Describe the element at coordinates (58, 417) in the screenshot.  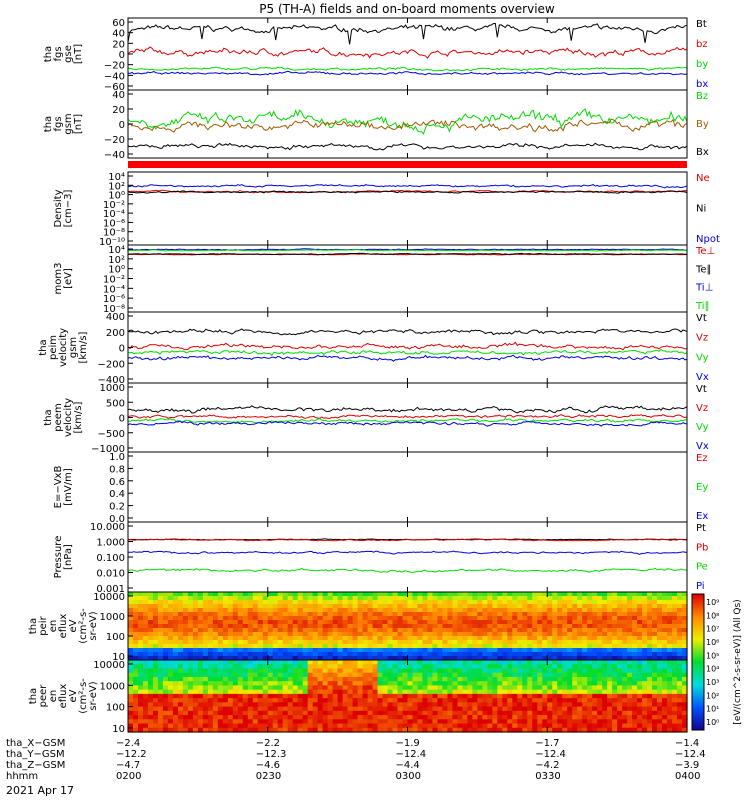
I see `y-axis-label: peem` at that location.